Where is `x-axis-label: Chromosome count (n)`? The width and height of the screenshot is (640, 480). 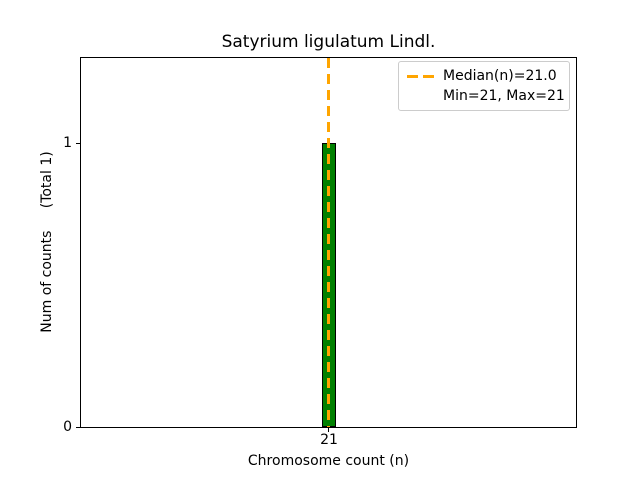
x-axis-label: Chromosome count (n) is located at coordinates (328, 461).